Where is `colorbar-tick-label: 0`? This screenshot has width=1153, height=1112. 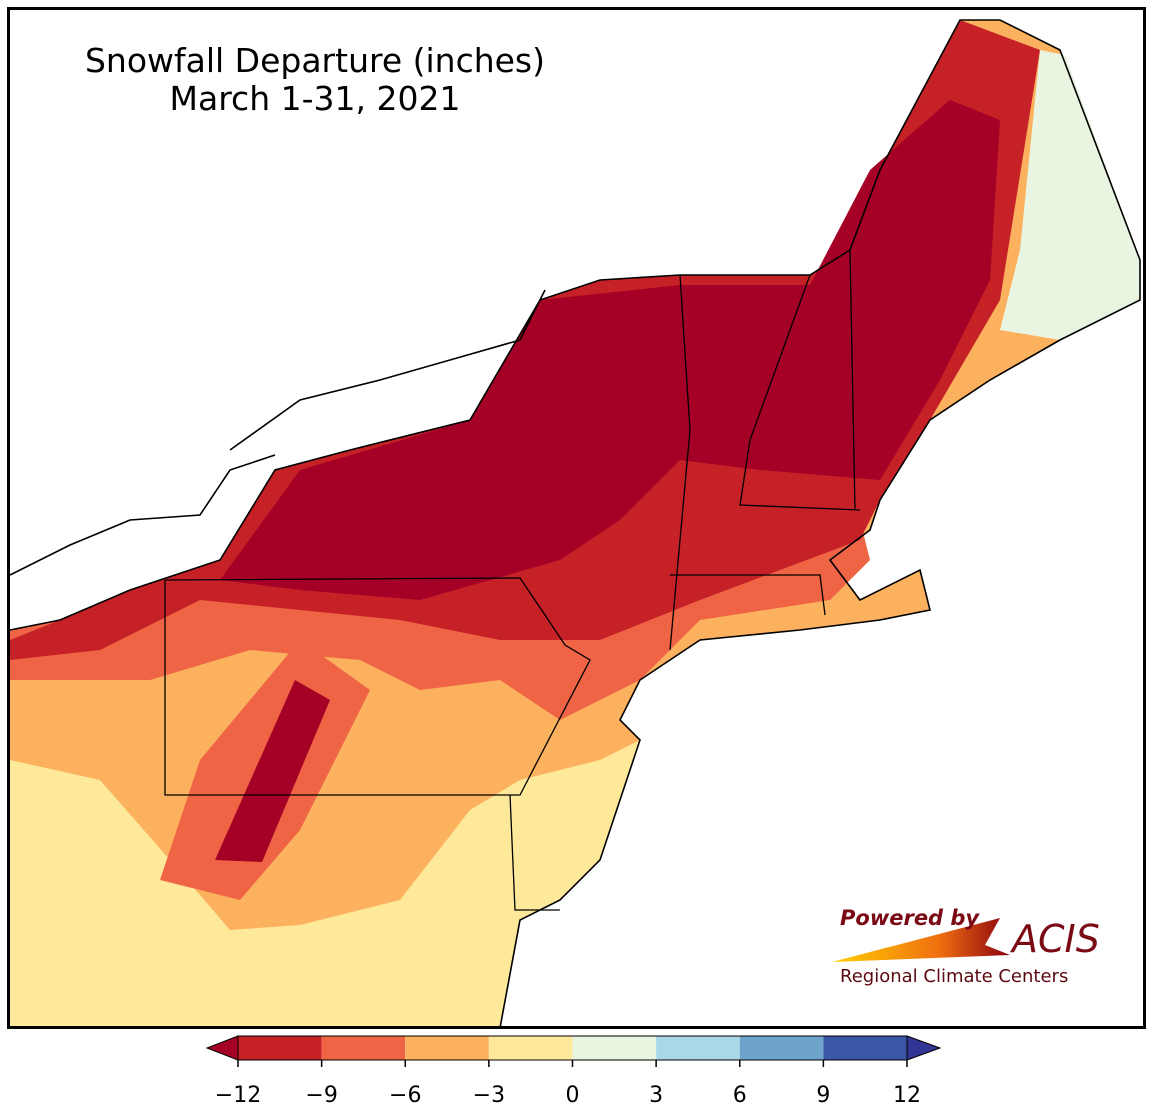
colorbar-tick-label: 0 is located at coordinates (573, 1095).